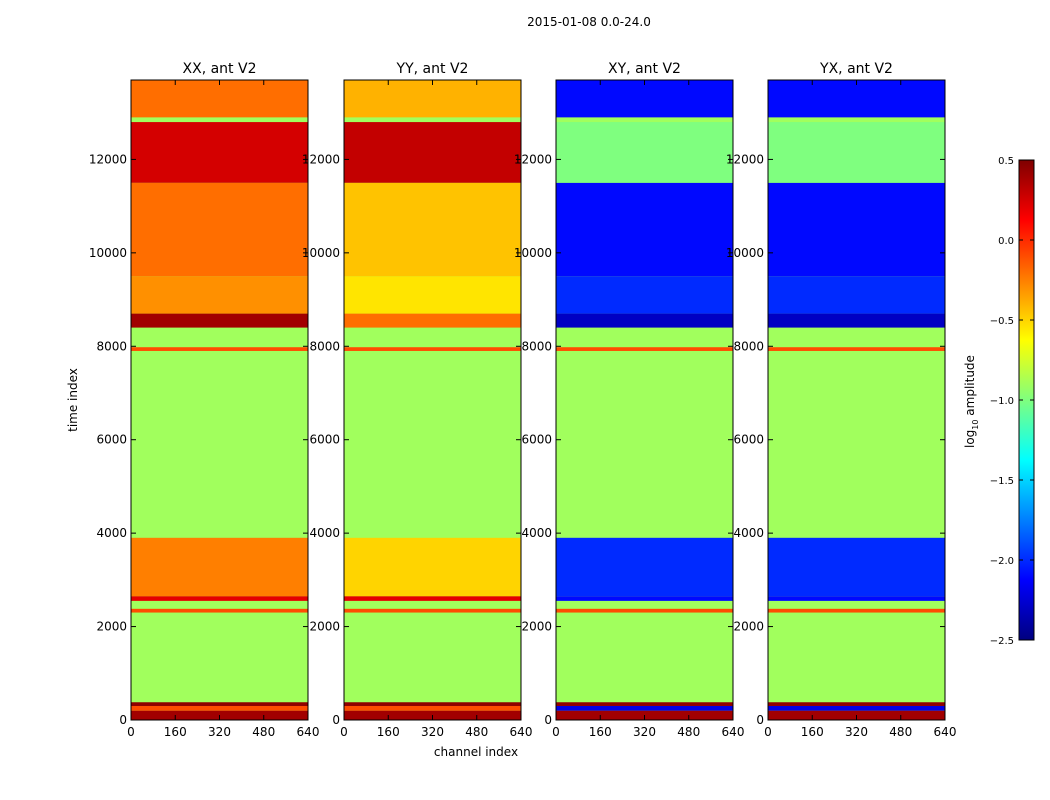 This screenshot has width=1050, height=800. Describe the element at coordinates (1006, 241) in the screenshot. I see `colorbar-tick-label: 0.0` at that location.